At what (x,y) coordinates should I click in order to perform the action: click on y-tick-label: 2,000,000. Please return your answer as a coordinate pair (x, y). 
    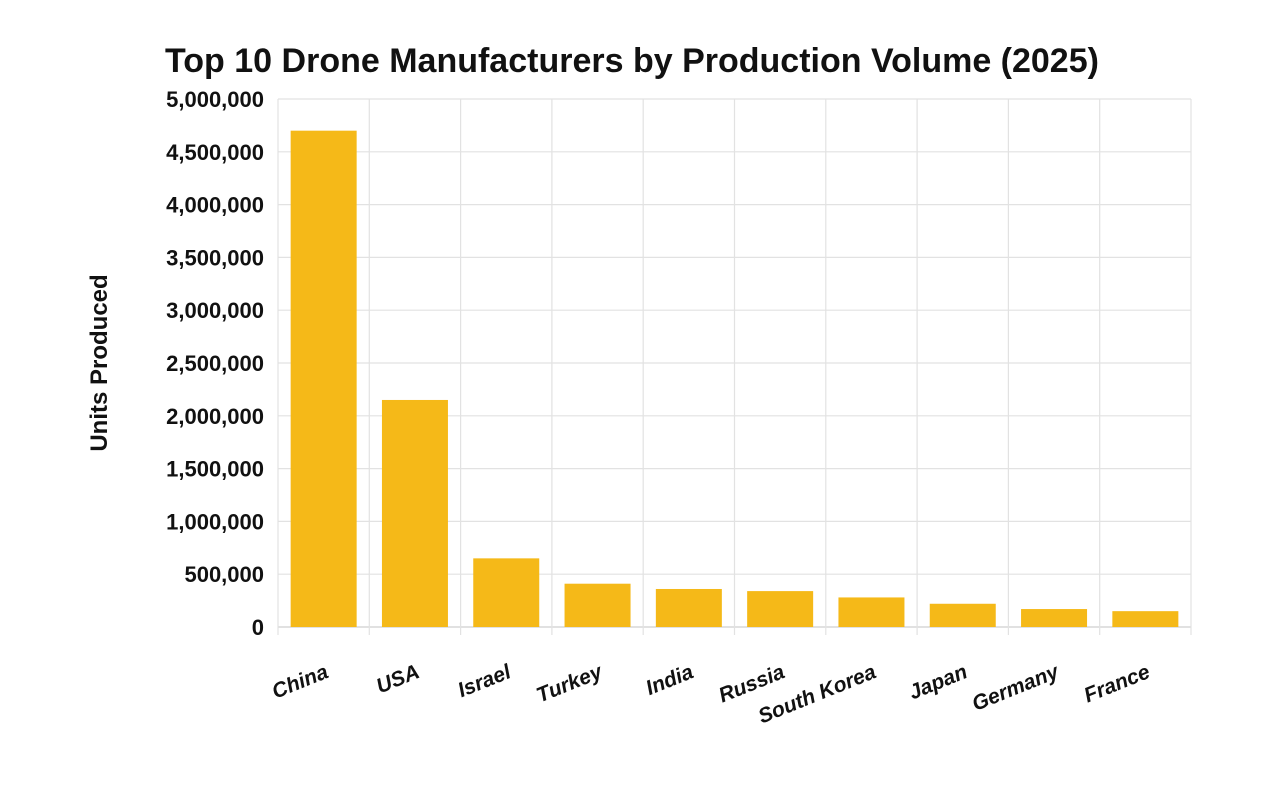
    Looking at the image, I should click on (215, 416).